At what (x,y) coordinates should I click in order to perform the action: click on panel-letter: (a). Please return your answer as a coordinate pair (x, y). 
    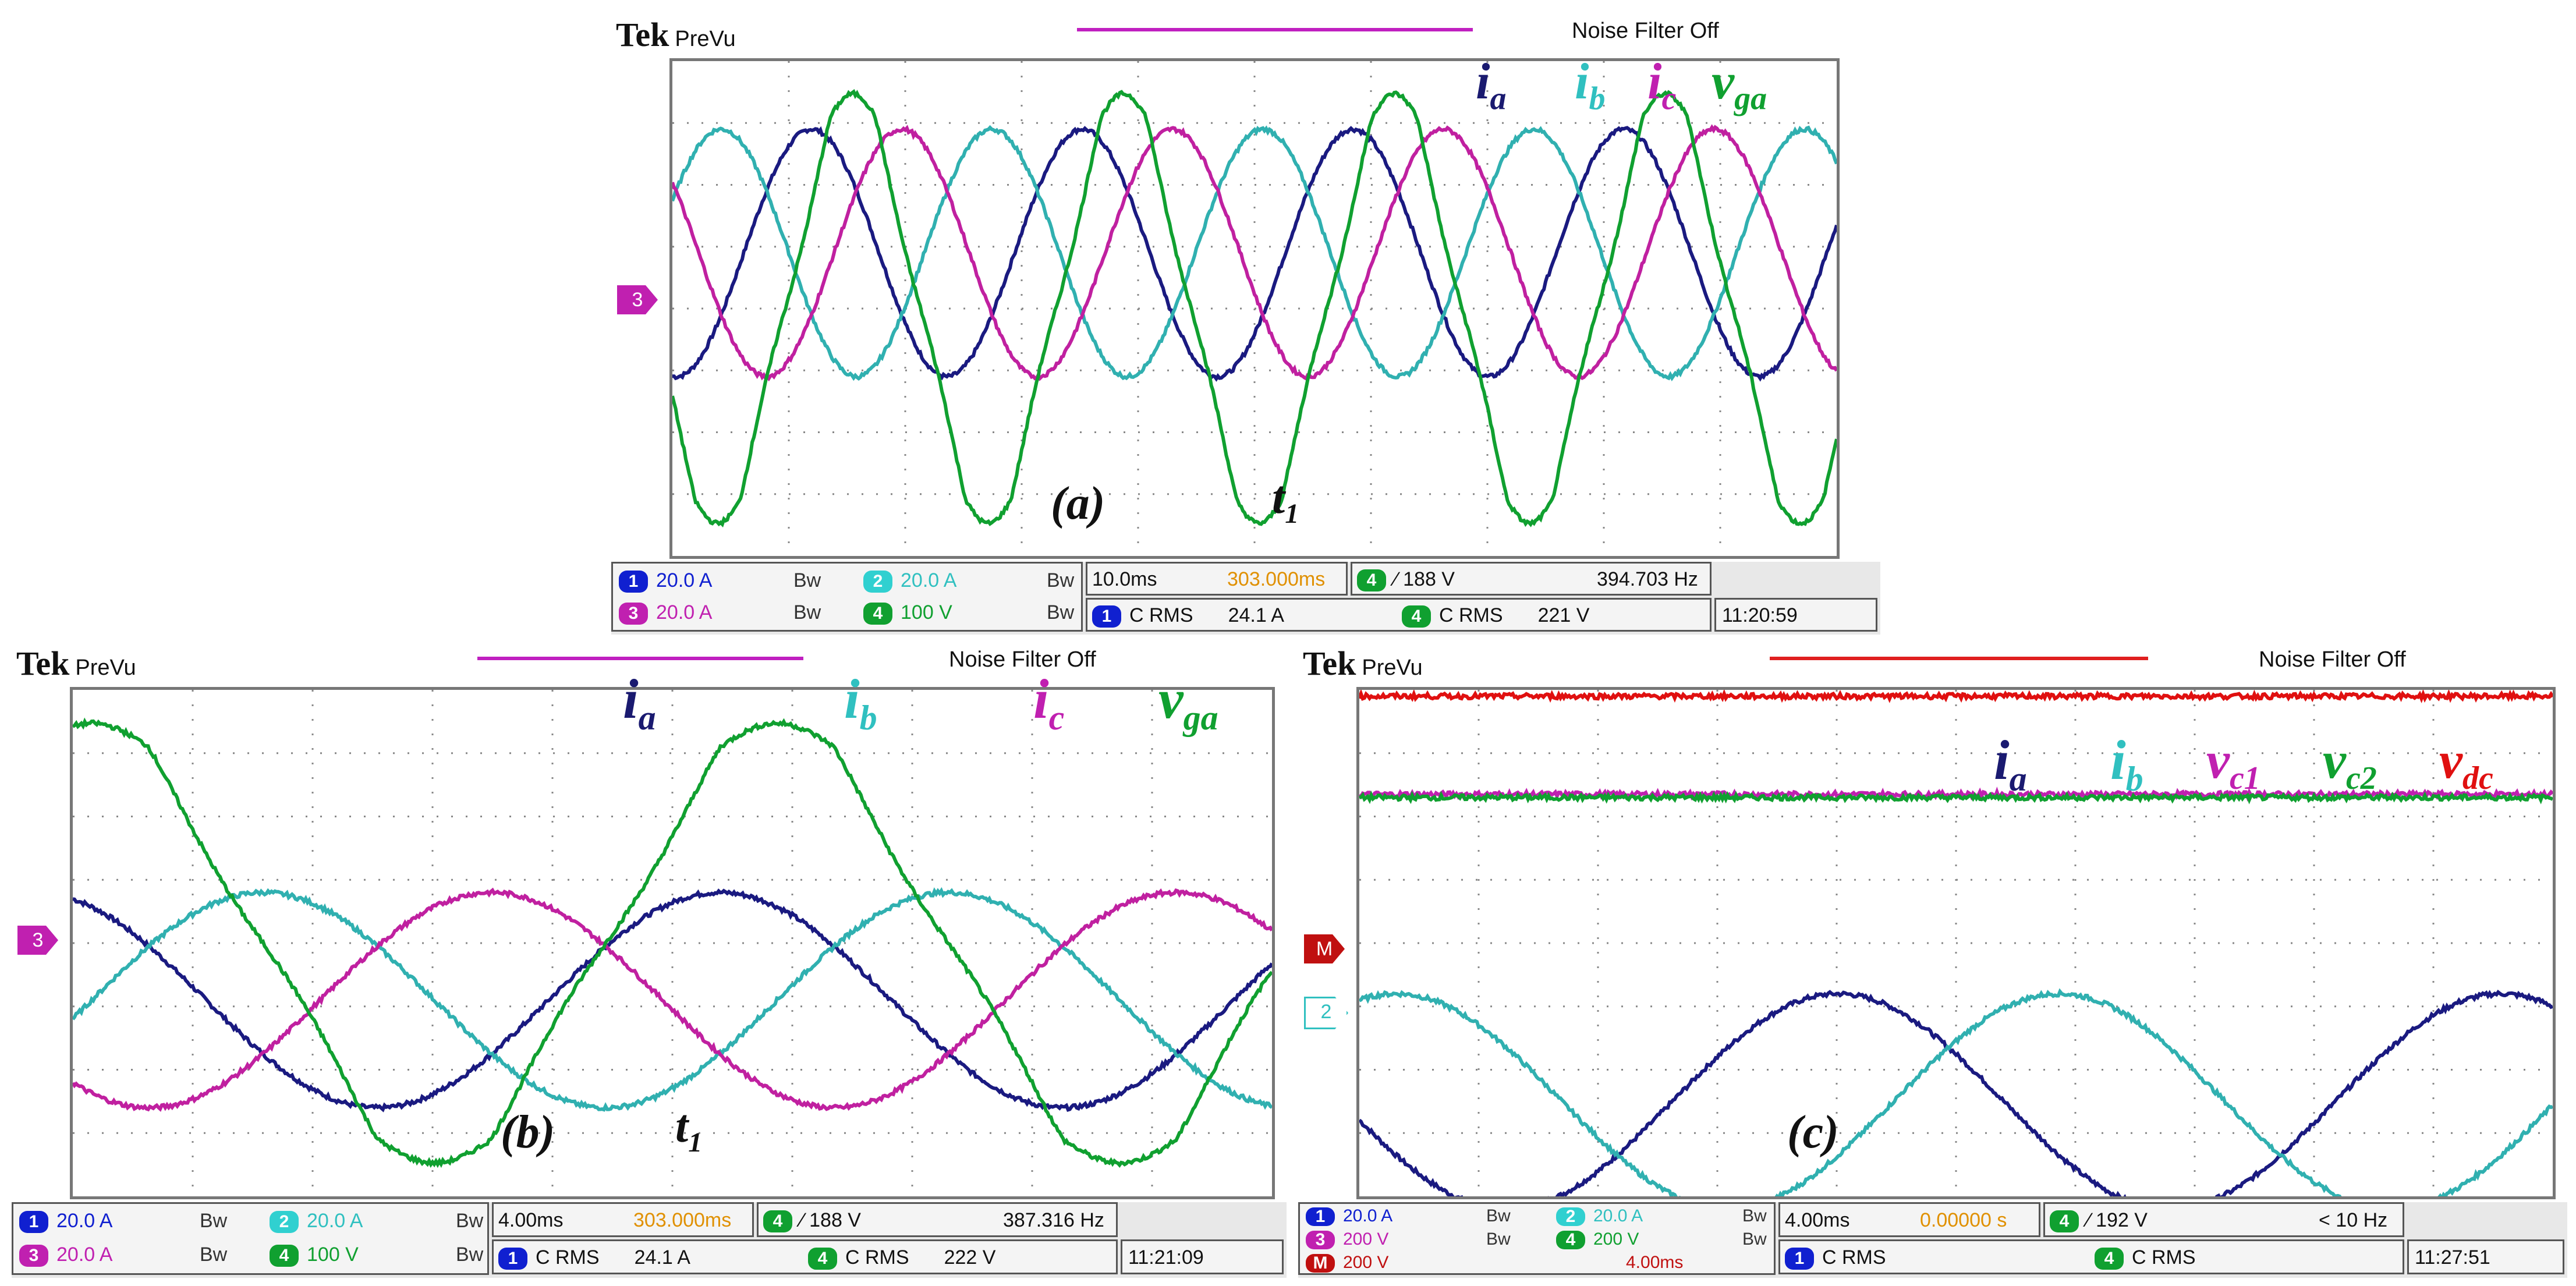
    Looking at the image, I should click on (1078, 504).